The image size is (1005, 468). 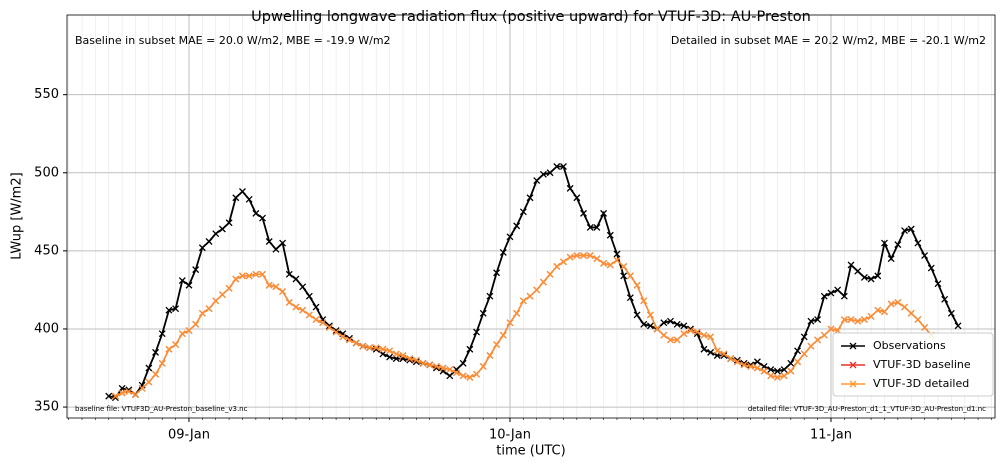 What do you see at coordinates (913, 364) in the screenshot?
I see `legend-box` at bounding box center [913, 364].